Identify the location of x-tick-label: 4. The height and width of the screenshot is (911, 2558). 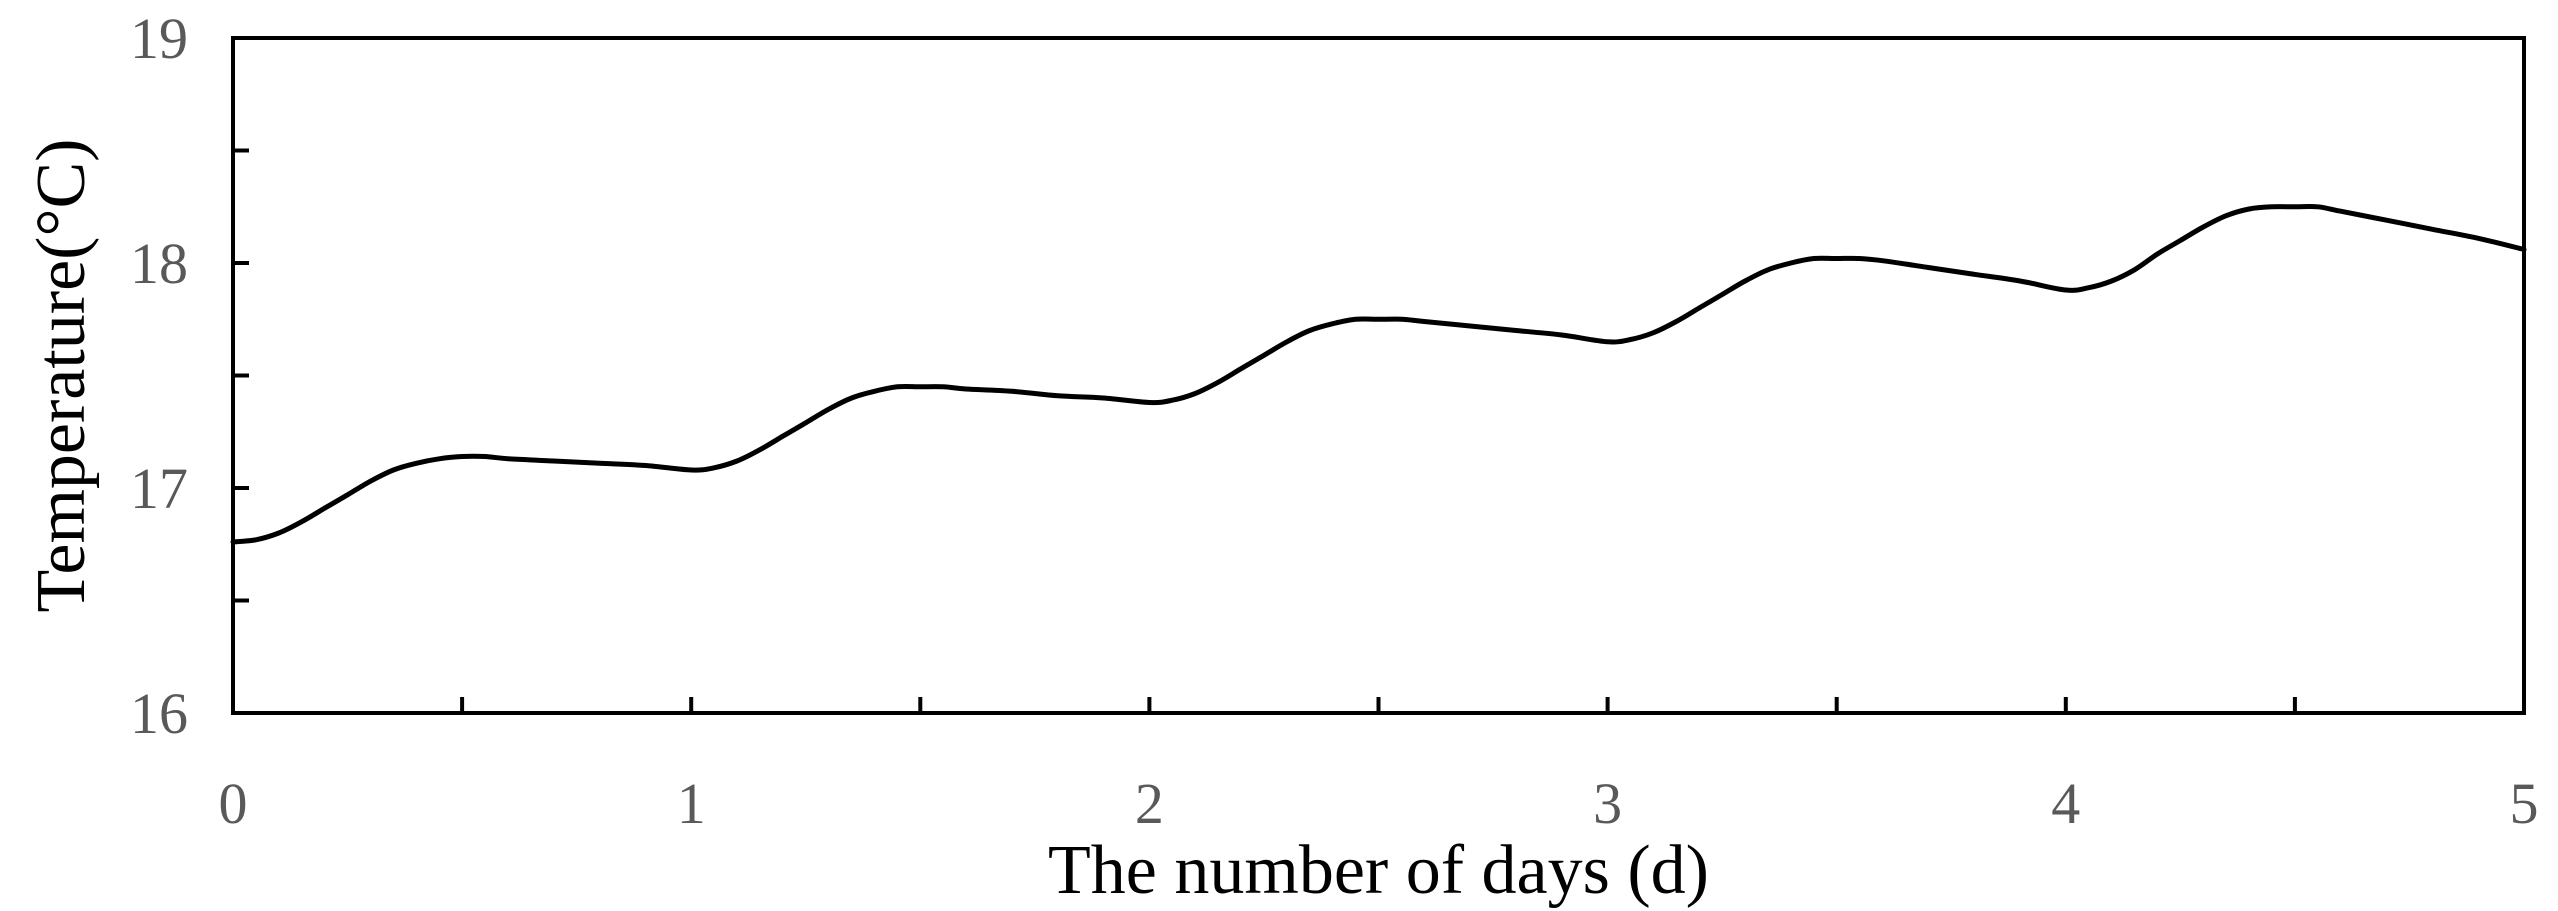
(2065, 803).